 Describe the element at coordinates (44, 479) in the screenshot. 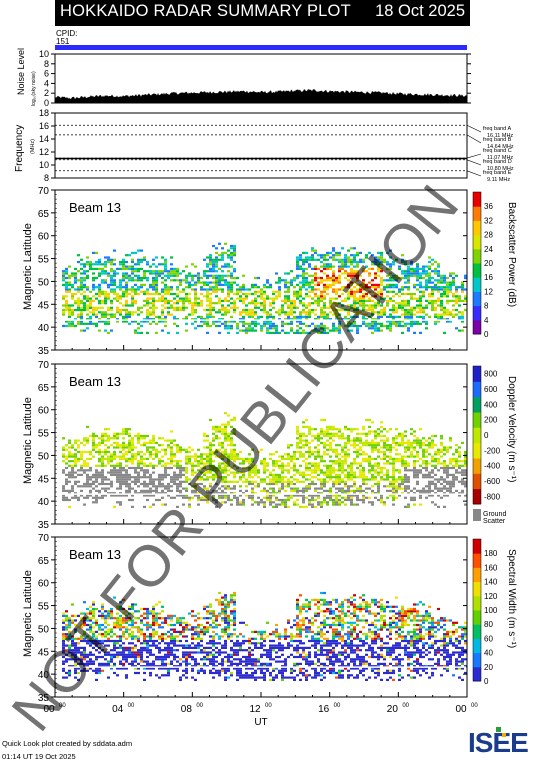

I see `doppler-velocity-ytick-label: 45` at that location.